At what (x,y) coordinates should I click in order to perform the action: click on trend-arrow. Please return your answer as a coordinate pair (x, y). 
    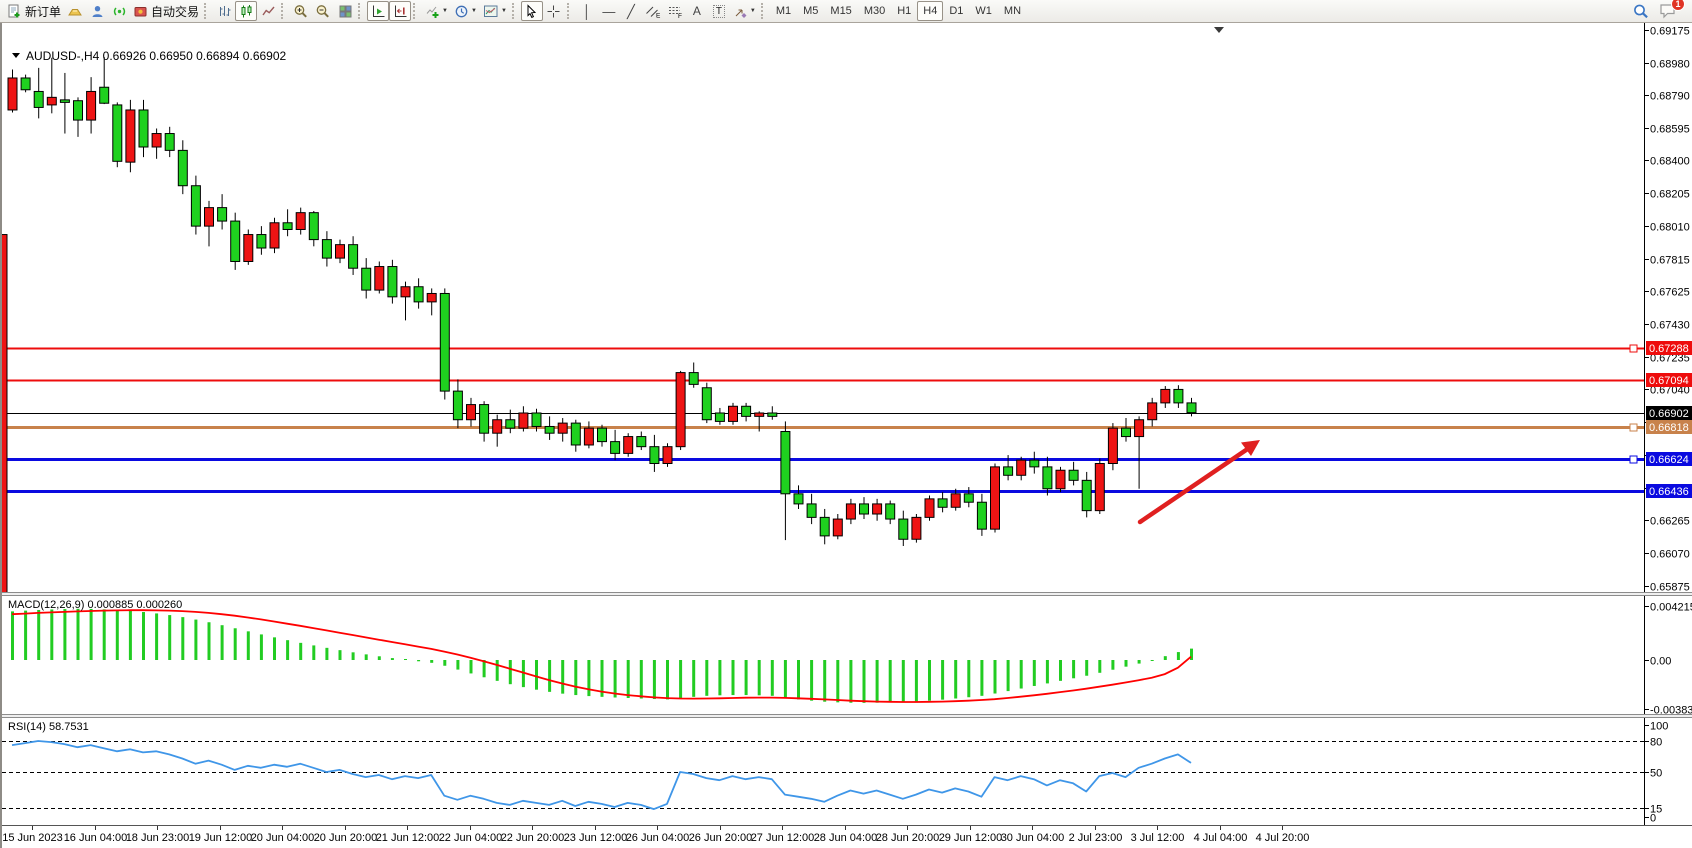
    Looking at the image, I should click on (1198, 482).